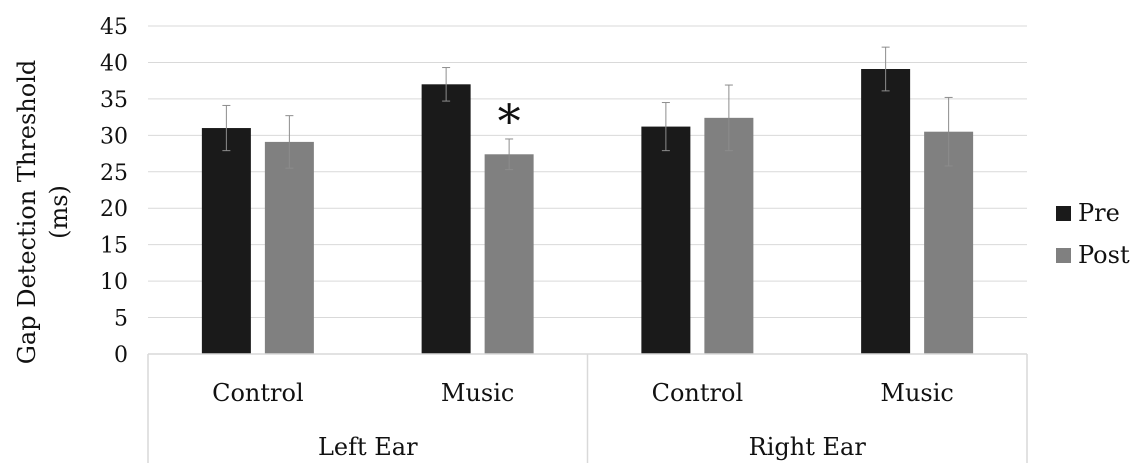  What do you see at coordinates (368, 447) in the screenshot?
I see `x-group-label: Left Ear` at bounding box center [368, 447].